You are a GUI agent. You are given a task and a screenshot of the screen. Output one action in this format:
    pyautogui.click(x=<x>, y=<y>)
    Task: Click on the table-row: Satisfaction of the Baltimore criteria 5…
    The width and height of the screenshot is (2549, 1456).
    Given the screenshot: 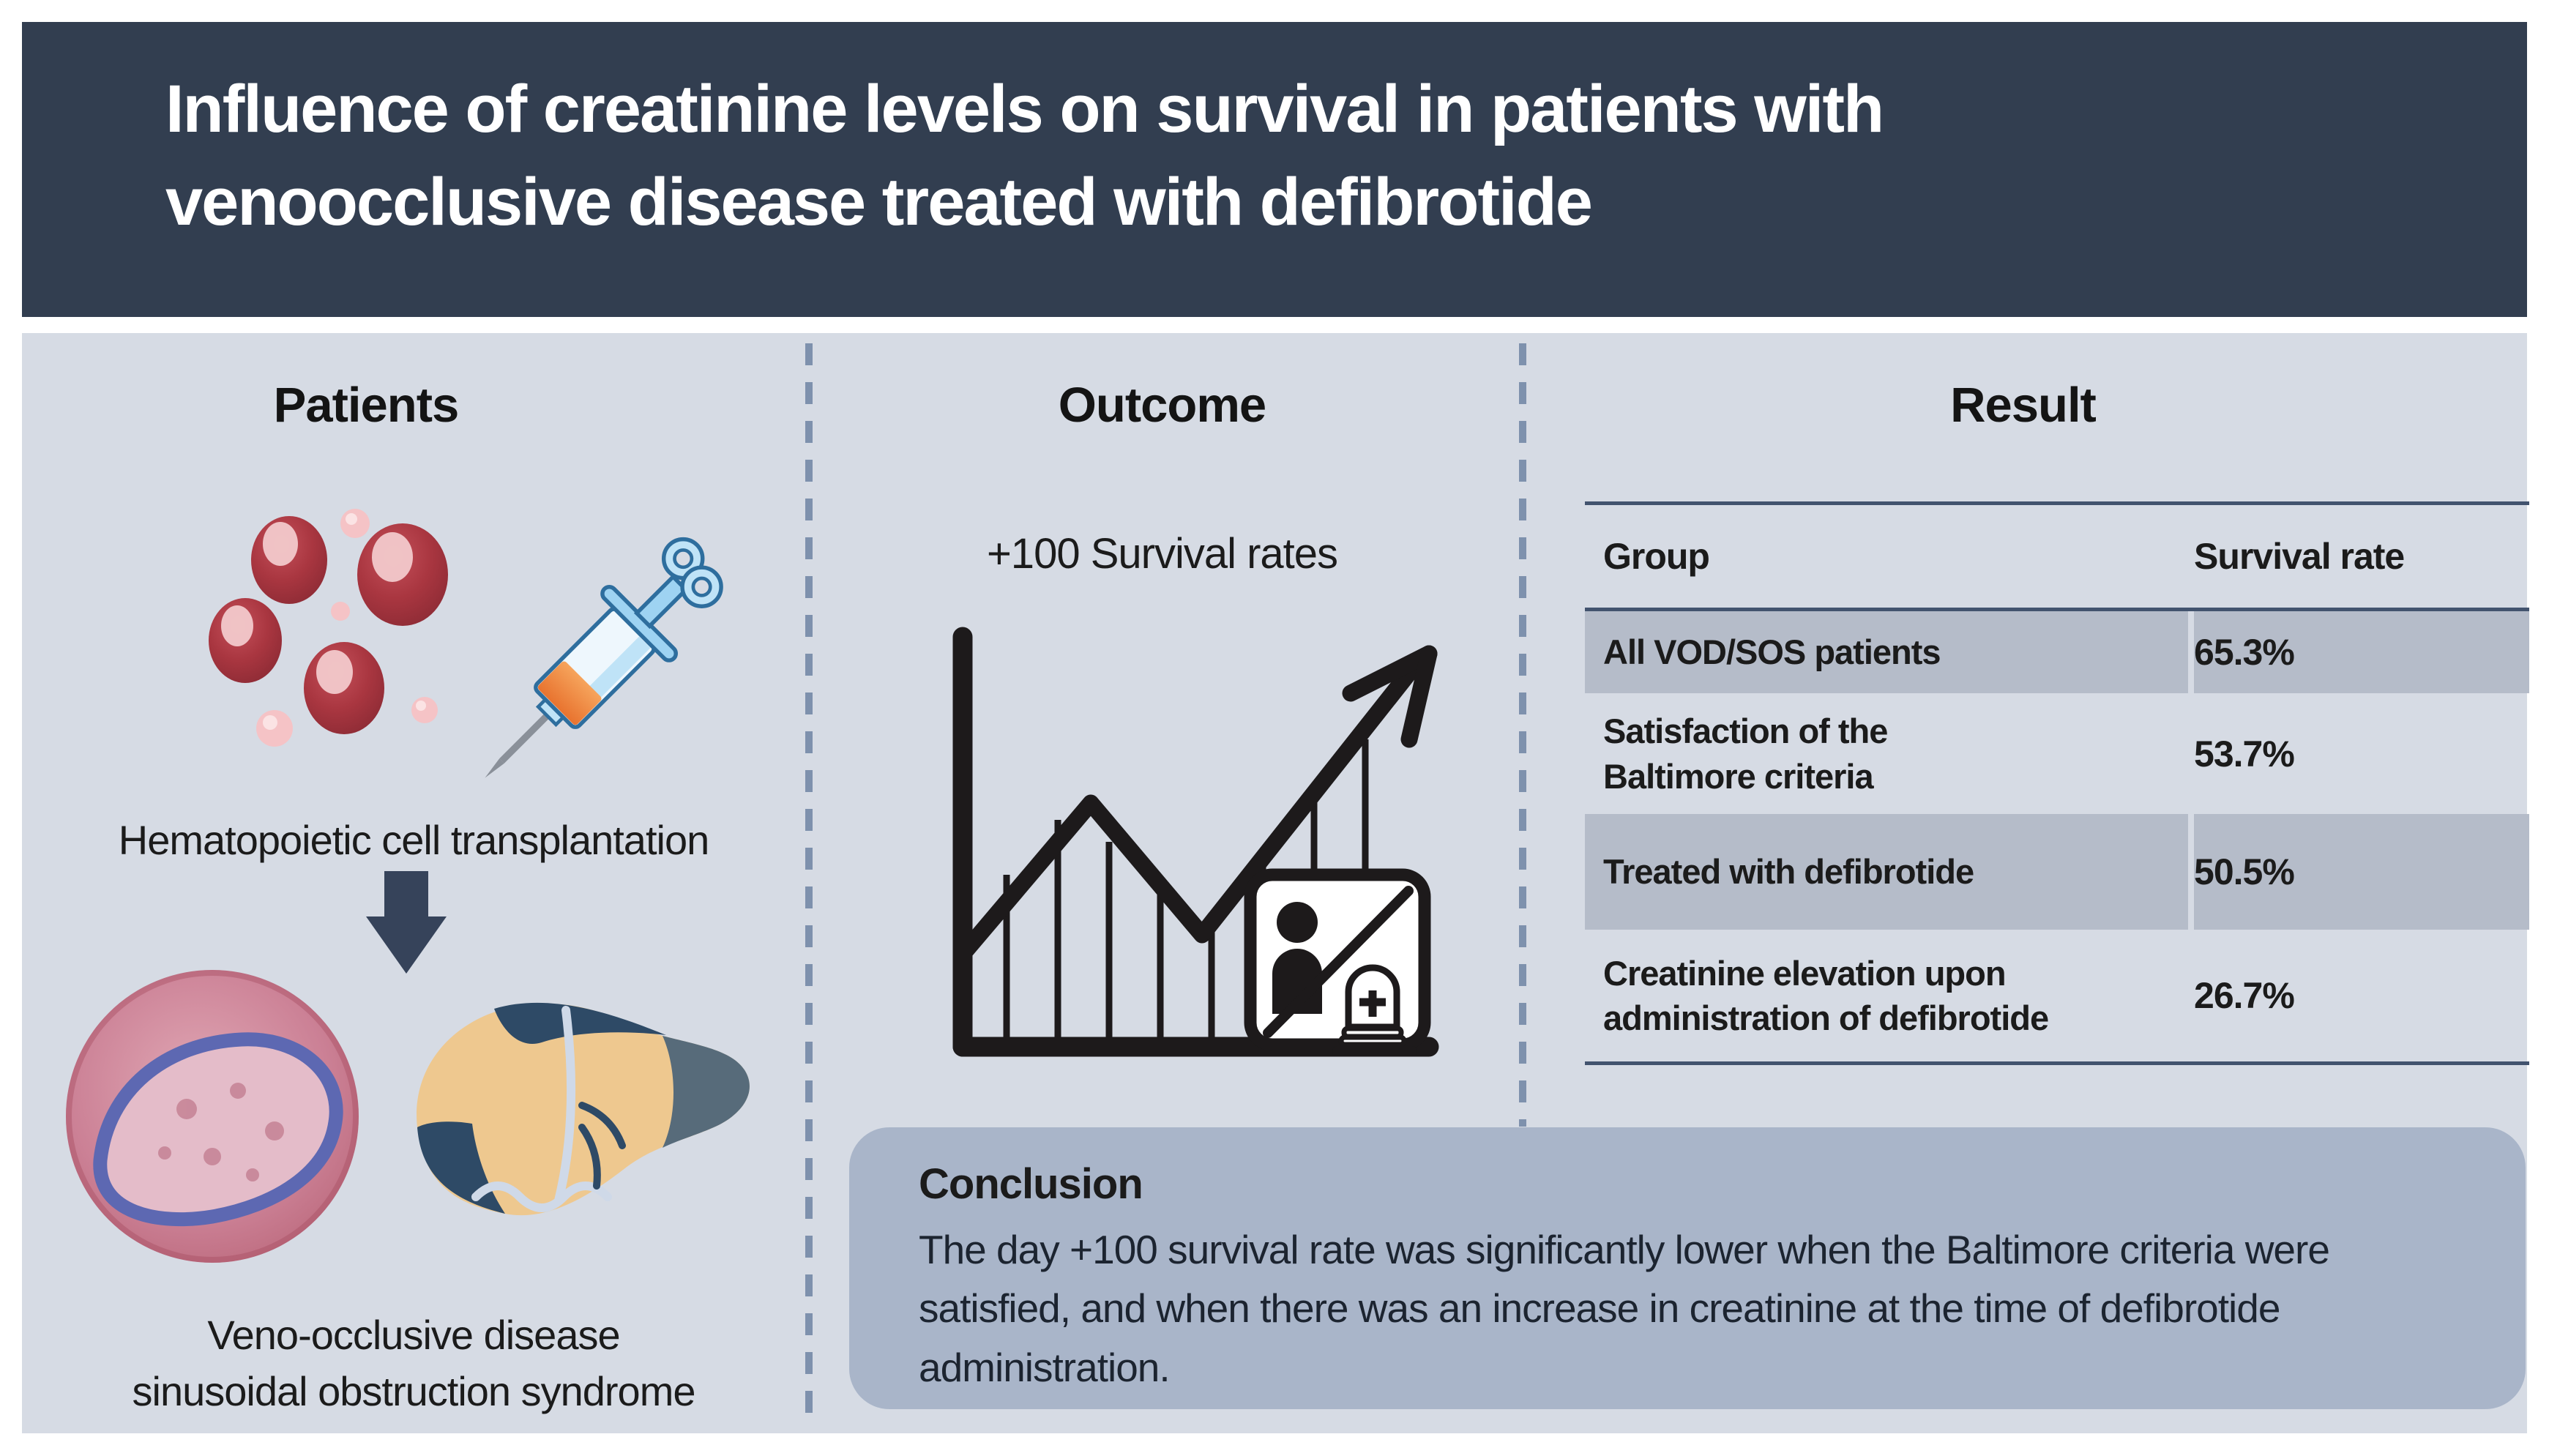 What is the action you would take?
    pyautogui.click(x=2057, y=753)
    